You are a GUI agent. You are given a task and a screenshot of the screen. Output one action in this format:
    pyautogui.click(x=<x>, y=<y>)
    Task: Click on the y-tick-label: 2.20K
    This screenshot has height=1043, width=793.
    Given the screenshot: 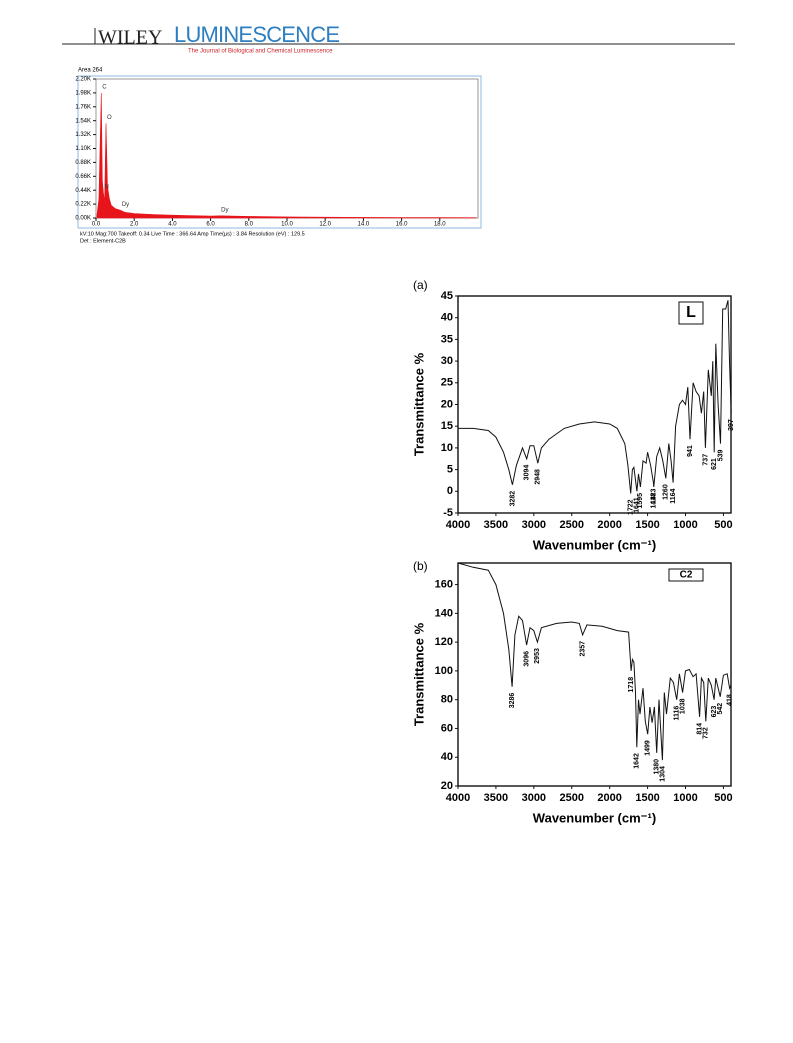 What is the action you would take?
    pyautogui.click(x=83, y=80)
    